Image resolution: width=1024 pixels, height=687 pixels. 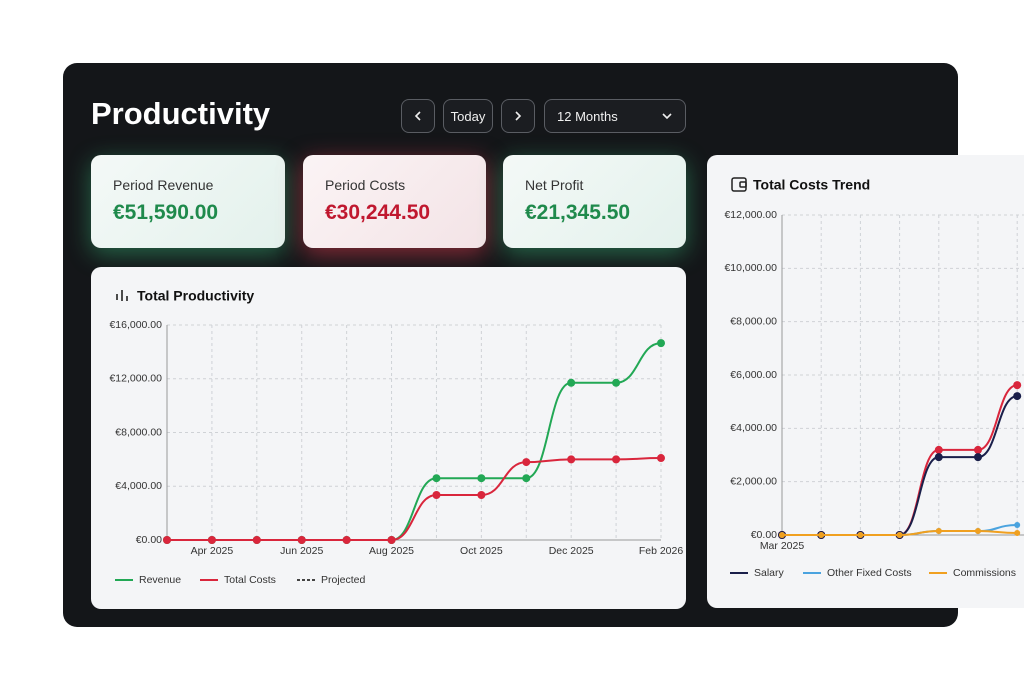 I want to click on kpi-value: €30,244.50, so click(x=378, y=212).